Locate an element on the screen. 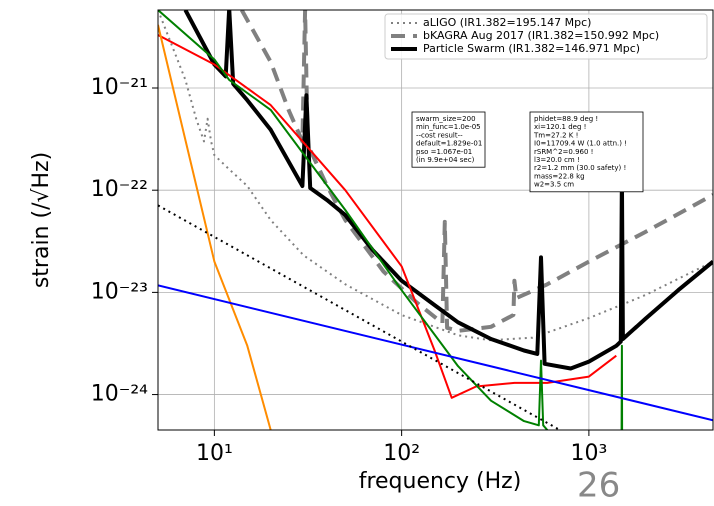 The width and height of the screenshot is (714, 506). annotation-line: I0=11709.4 W (1.0 attn.) ! is located at coordinates (580, 144).